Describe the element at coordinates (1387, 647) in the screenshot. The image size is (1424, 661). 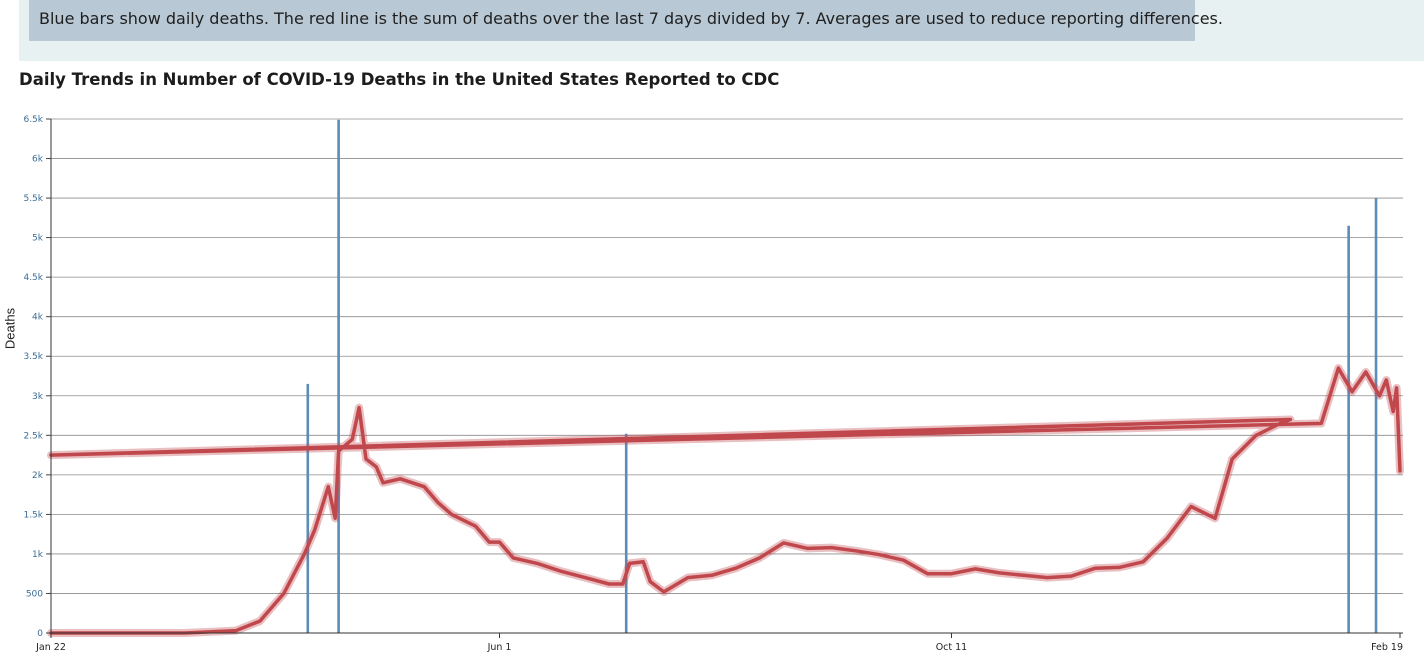
I see `x-tick-label: Feb 19` at that location.